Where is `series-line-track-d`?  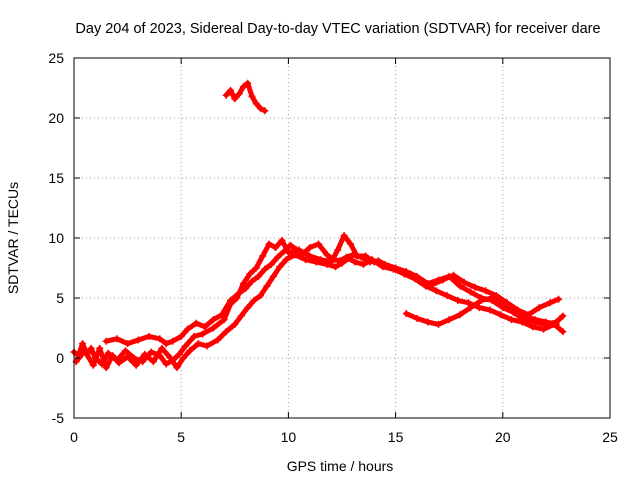
series-line-track-d is located at coordinates (484, 311).